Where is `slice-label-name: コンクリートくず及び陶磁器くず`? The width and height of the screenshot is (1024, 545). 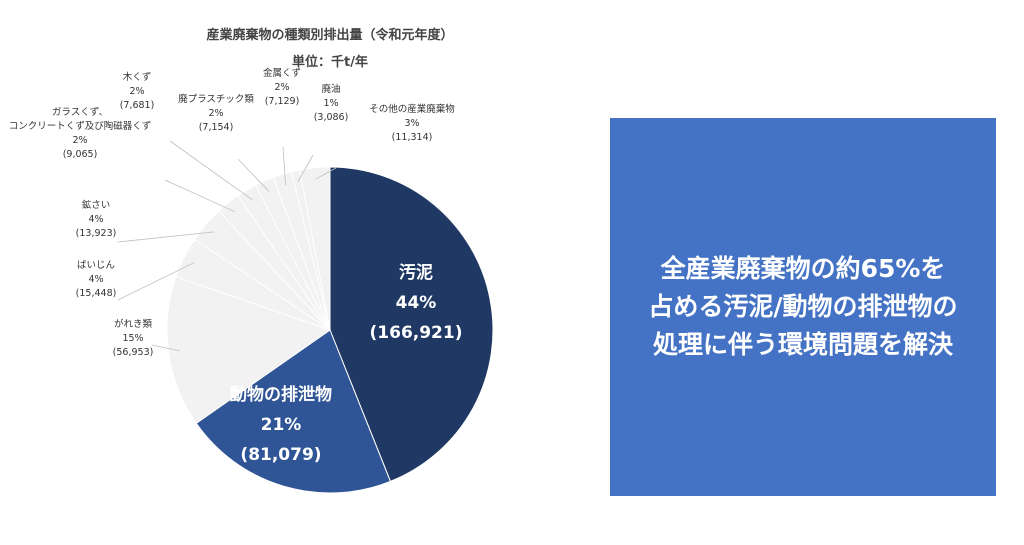
slice-label-name: コンクリートくず及び陶磁器くず is located at coordinates (80, 126).